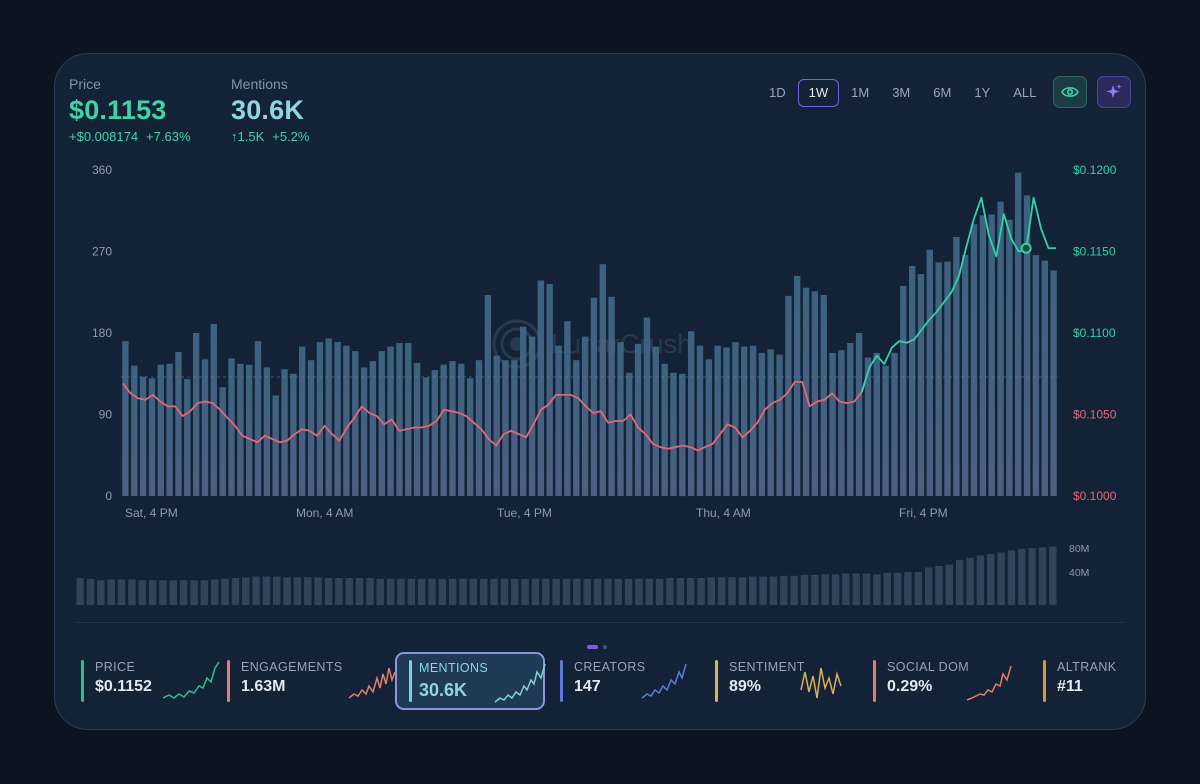 The image size is (1200, 784). I want to click on period-1m: 1M, so click(860, 92).